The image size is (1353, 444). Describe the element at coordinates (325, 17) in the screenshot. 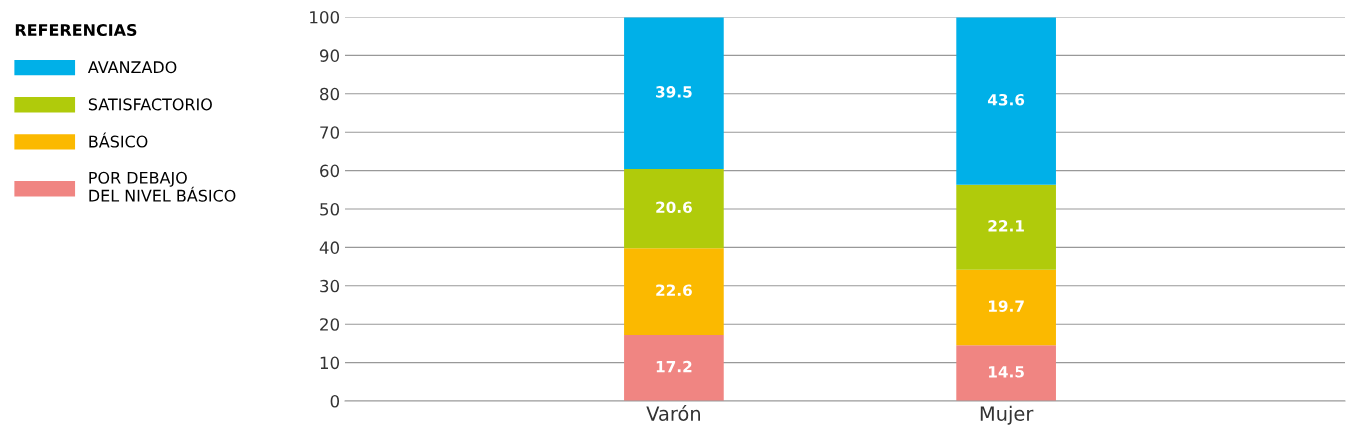

I see `y-tick-label: 100` at that location.